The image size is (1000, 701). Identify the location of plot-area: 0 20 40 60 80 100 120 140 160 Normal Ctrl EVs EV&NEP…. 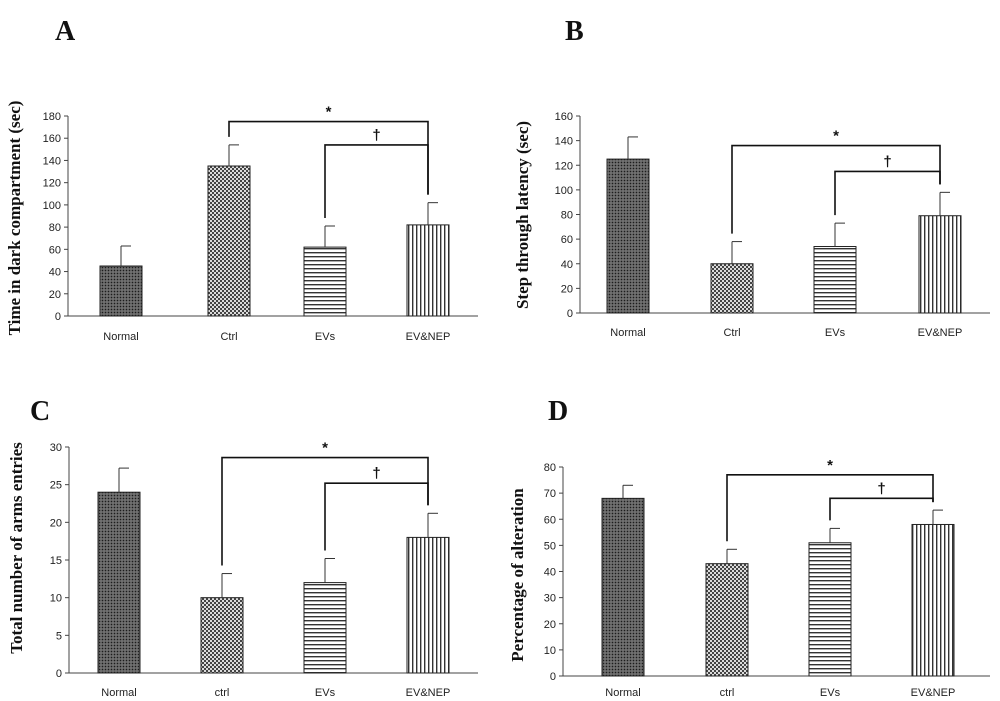
(772, 225).